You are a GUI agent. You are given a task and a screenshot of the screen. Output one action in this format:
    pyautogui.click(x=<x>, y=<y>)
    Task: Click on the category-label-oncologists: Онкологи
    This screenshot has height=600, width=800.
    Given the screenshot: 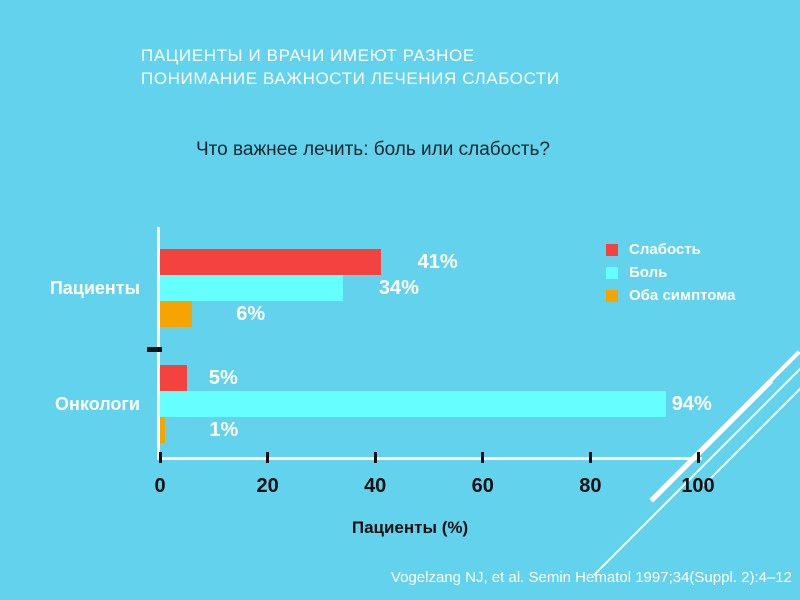 What is the action you would take?
    pyautogui.click(x=97, y=404)
    